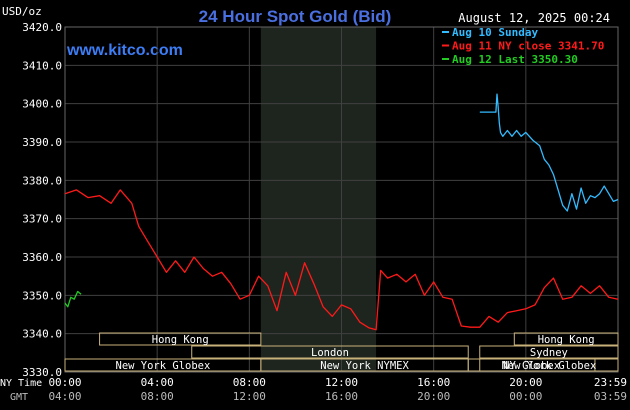 The width and height of the screenshot is (630, 410). Describe the element at coordinates (528, 46) in the screenshot. I see `legend-entry: Aug 11 NY close 3341.70` at that location.